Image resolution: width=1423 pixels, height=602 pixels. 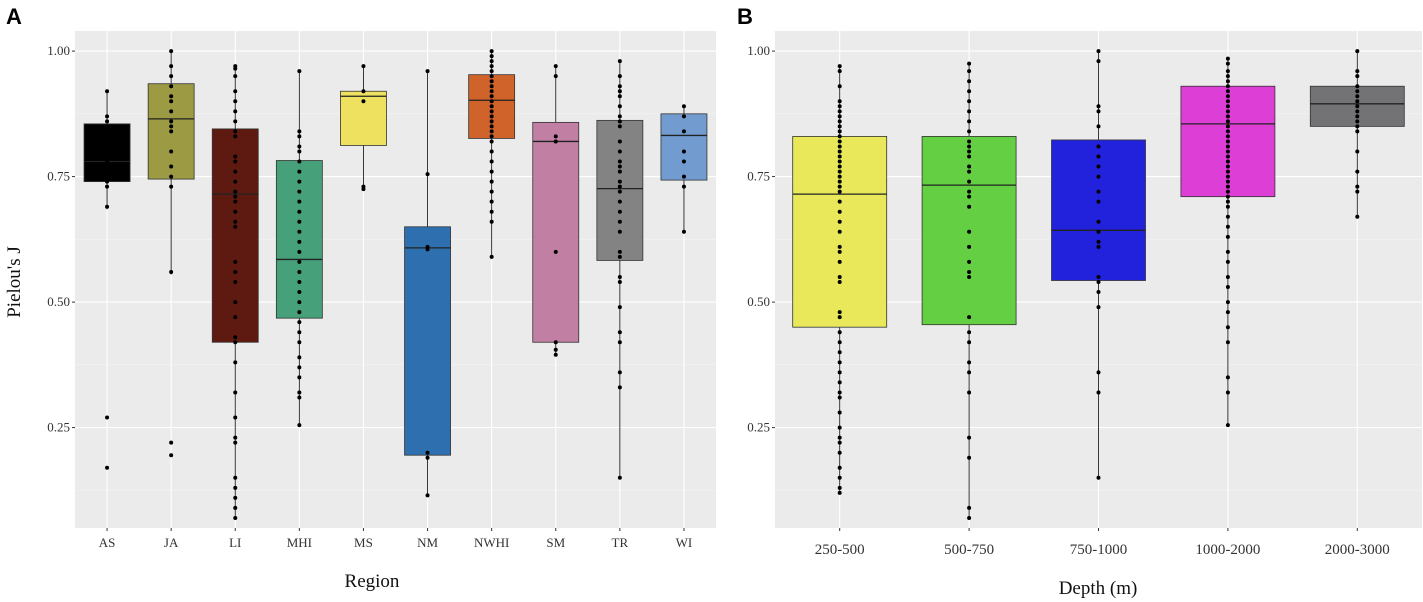 What do you see at coordinates (363, 128) in the screenshot?
I see `box-MS` at bounding box center [363, 128].